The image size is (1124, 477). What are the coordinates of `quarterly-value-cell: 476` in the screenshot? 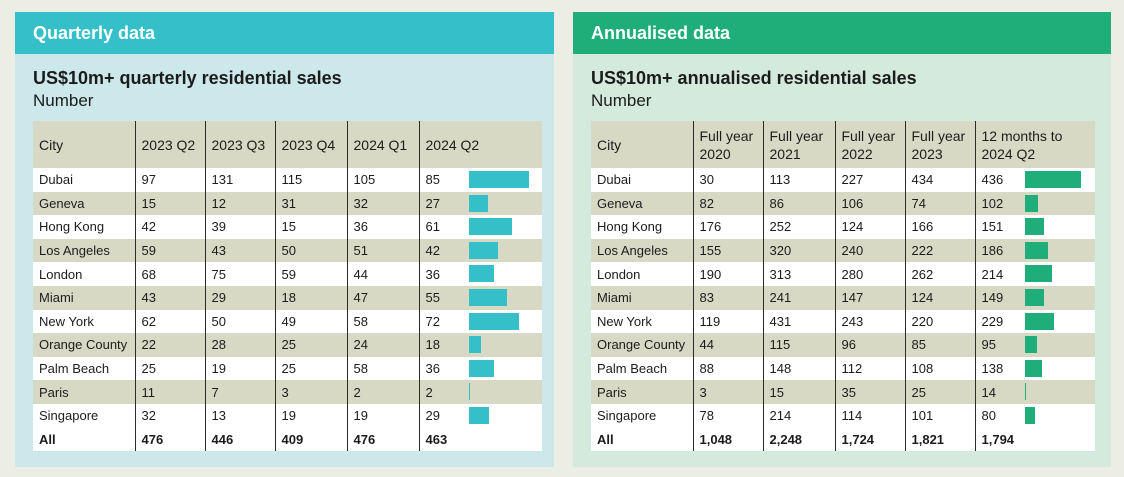 It's located at (170, 439).